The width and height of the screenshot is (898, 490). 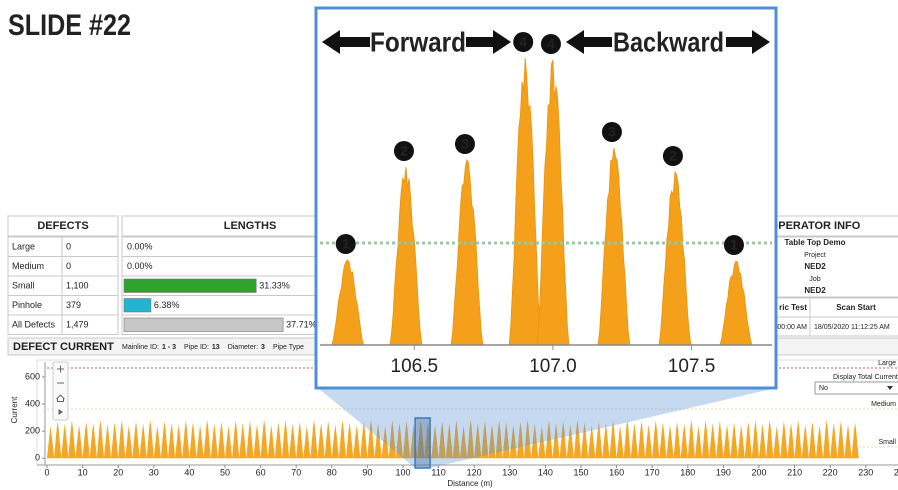 I want to click on zoom-home, so click(x=60, y=398).